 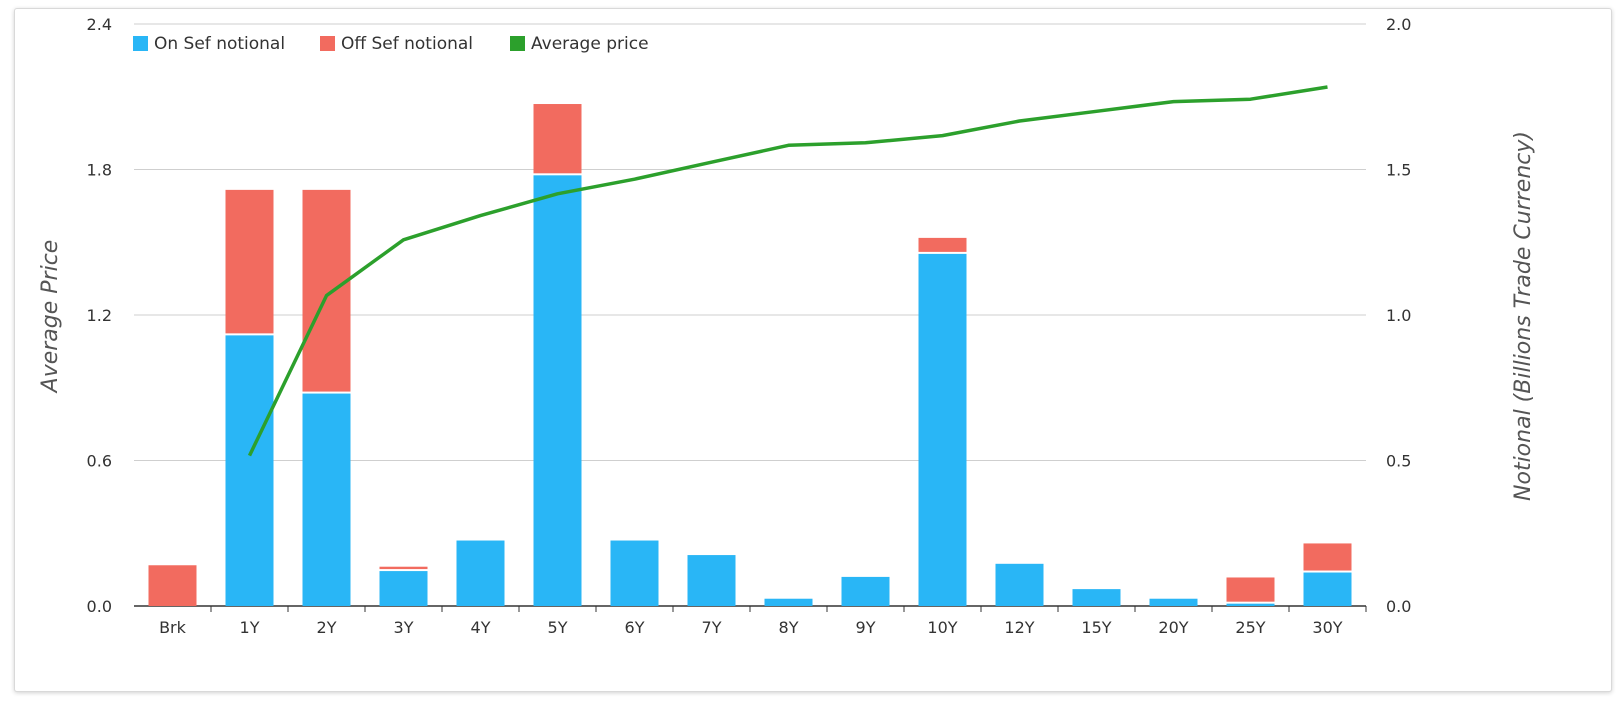 I want to click on right-tick-label: 0.0, so click(x=1398, y=606).